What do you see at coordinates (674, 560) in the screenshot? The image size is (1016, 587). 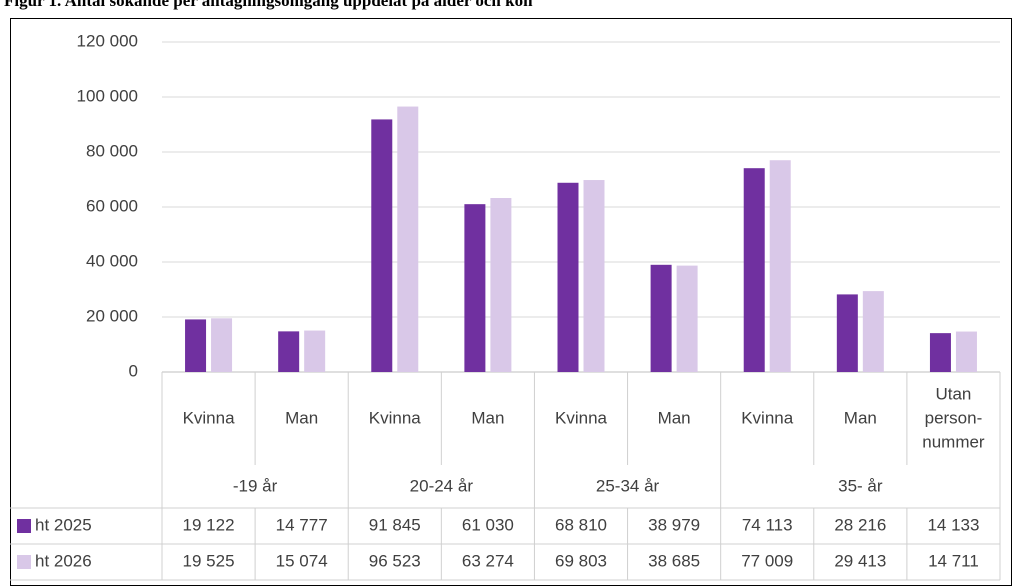 I see `table-value: 38 685` at bounding box center [674, 560].